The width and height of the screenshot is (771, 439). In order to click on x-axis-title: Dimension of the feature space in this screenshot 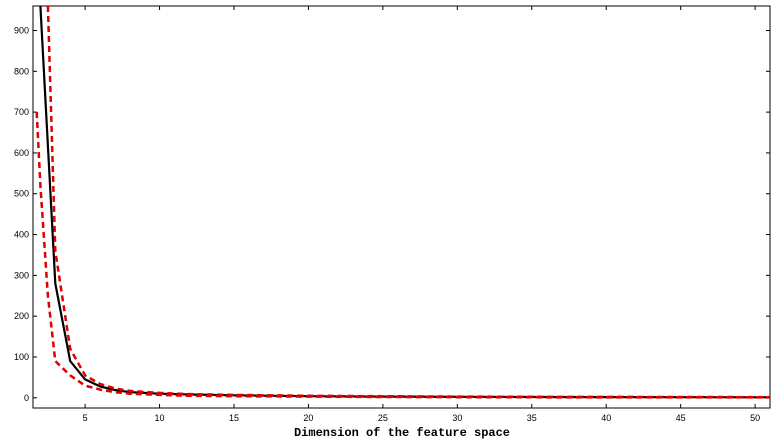, I will do `click(402, 432)`.